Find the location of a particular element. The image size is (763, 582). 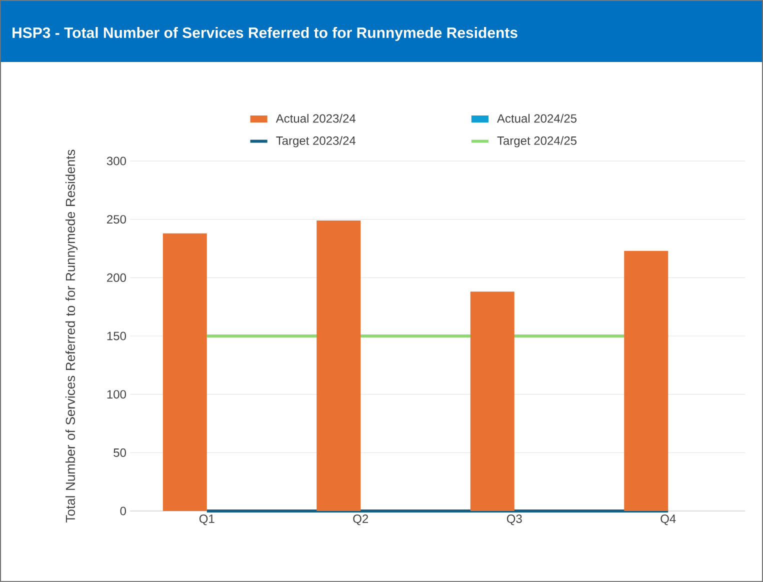

x-tick-label: Q2 is located at coordinates (360, 520).